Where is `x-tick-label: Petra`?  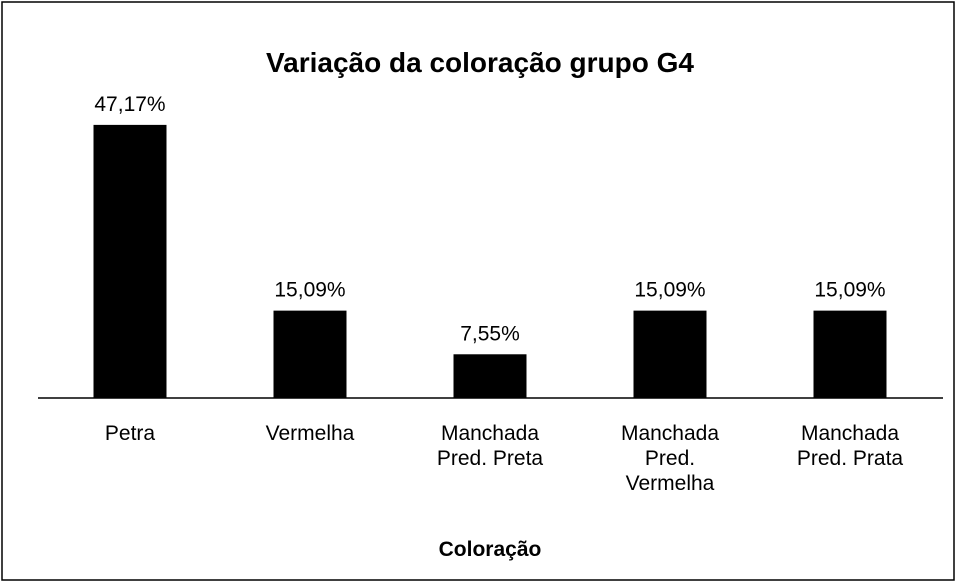 x-tick-label: Petra is located at coordinates (130, 433).